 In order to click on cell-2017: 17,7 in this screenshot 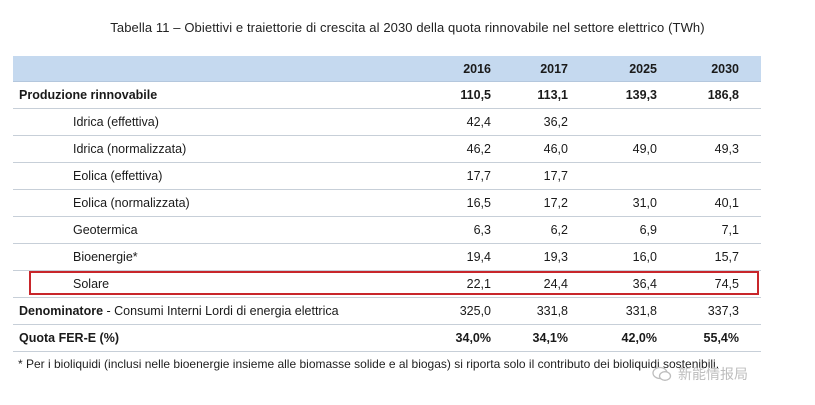, I will do `click(555, 176)`.